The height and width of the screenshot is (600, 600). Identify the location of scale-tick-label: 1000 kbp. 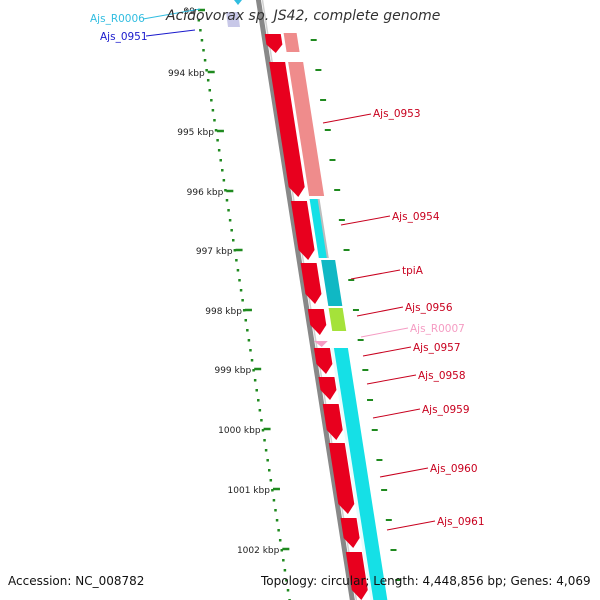
(239, 431).